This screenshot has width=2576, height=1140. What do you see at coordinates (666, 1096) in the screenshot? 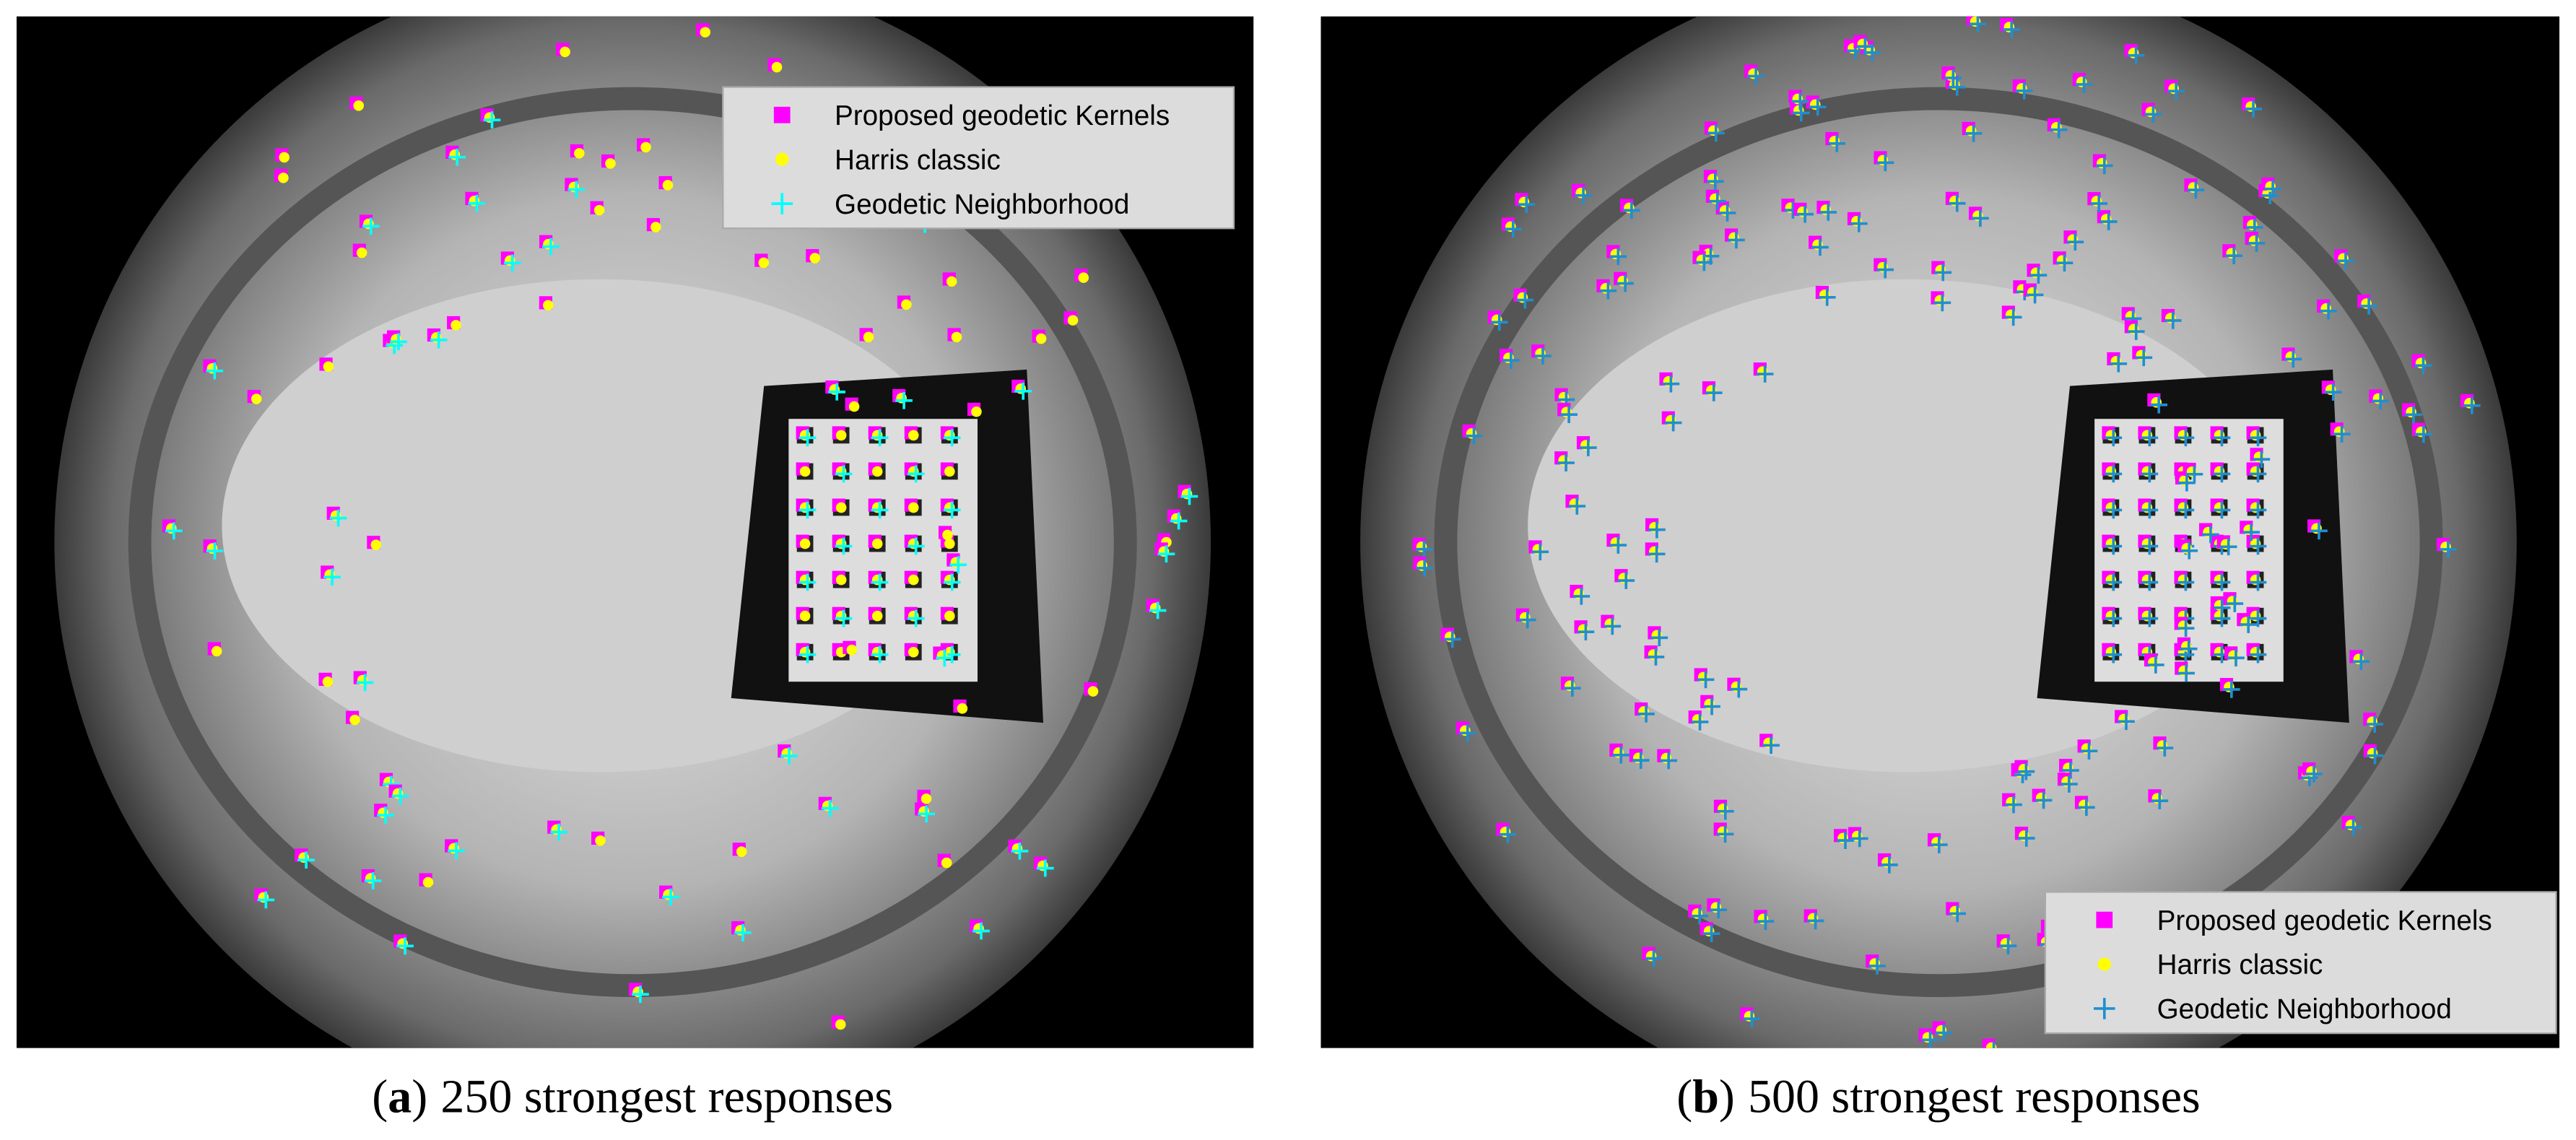
I see `caption-text: 250 strongest responses` at bounding box center [666, 1096].